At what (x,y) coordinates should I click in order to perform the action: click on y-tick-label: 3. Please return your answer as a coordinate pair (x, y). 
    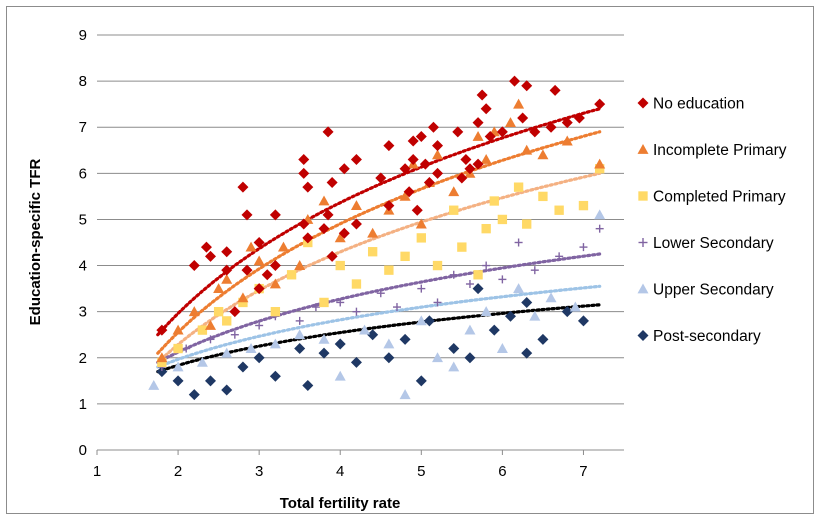
    Looking at the image, I should click on (83, 312).